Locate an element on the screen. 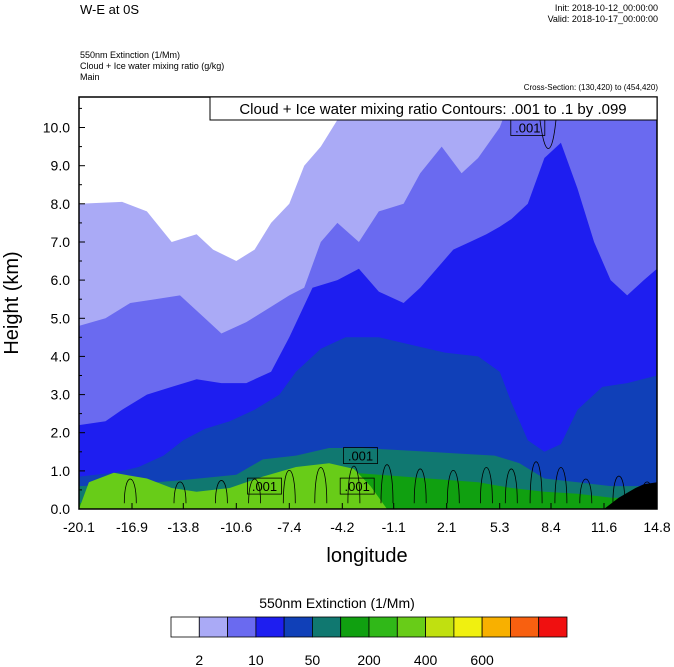  field-cloud-label: Cloud + Ice water mixing ratio (g/kg) is located at coordinates (152, 66).